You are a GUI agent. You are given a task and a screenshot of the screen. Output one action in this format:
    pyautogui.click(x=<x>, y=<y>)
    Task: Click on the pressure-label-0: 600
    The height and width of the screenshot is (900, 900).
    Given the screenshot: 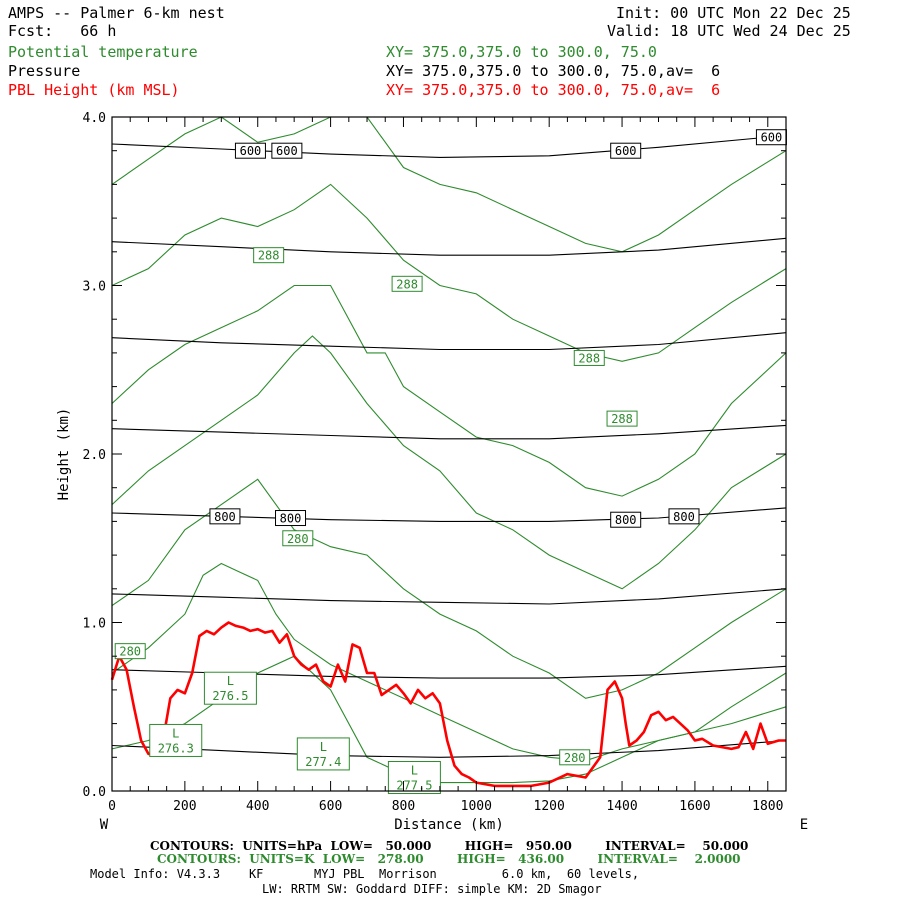 What is the action you would take?
    pyautogui.click(x=250, y=150)
    